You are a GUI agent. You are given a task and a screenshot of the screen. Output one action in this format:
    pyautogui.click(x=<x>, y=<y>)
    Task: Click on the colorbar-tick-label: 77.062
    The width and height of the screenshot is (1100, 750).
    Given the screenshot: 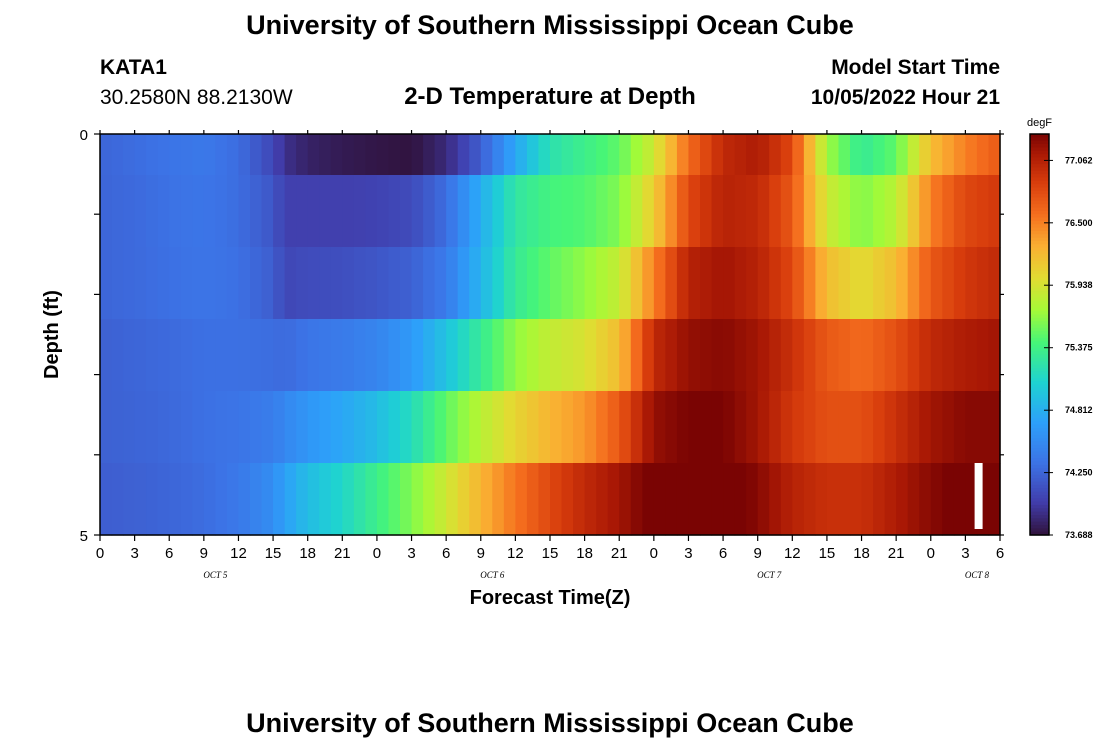 What is the action you would take?
    pyautogui.click(x=1079, y=160)
    